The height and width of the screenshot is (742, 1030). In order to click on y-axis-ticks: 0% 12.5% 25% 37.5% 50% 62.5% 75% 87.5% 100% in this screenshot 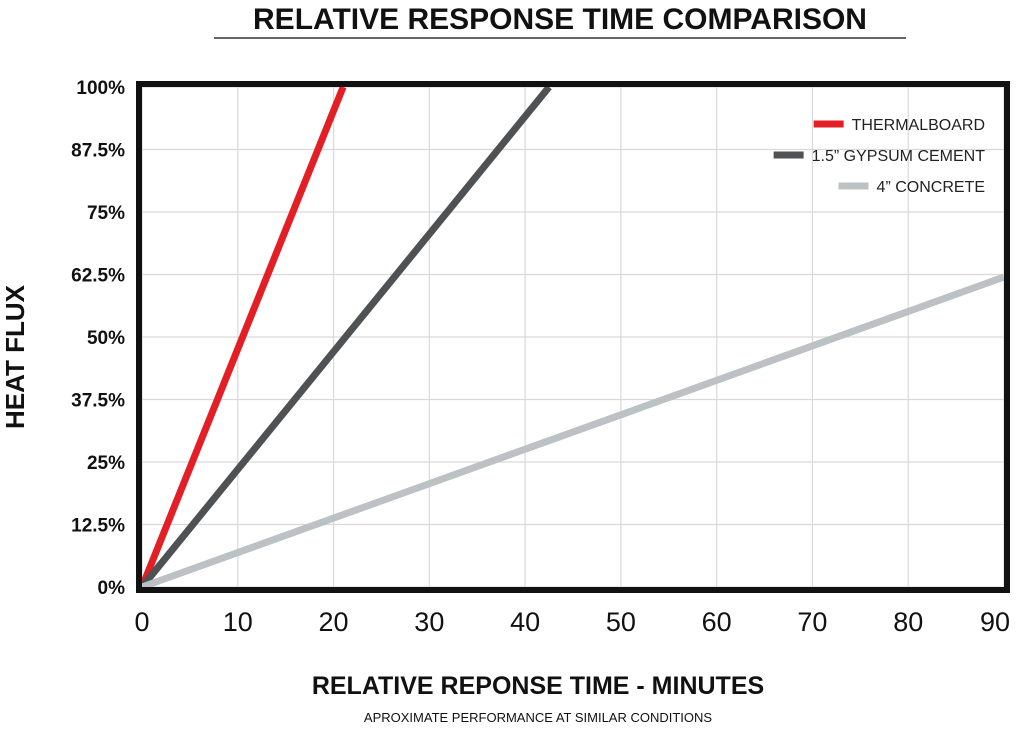, I will do `click(98, 338)`.